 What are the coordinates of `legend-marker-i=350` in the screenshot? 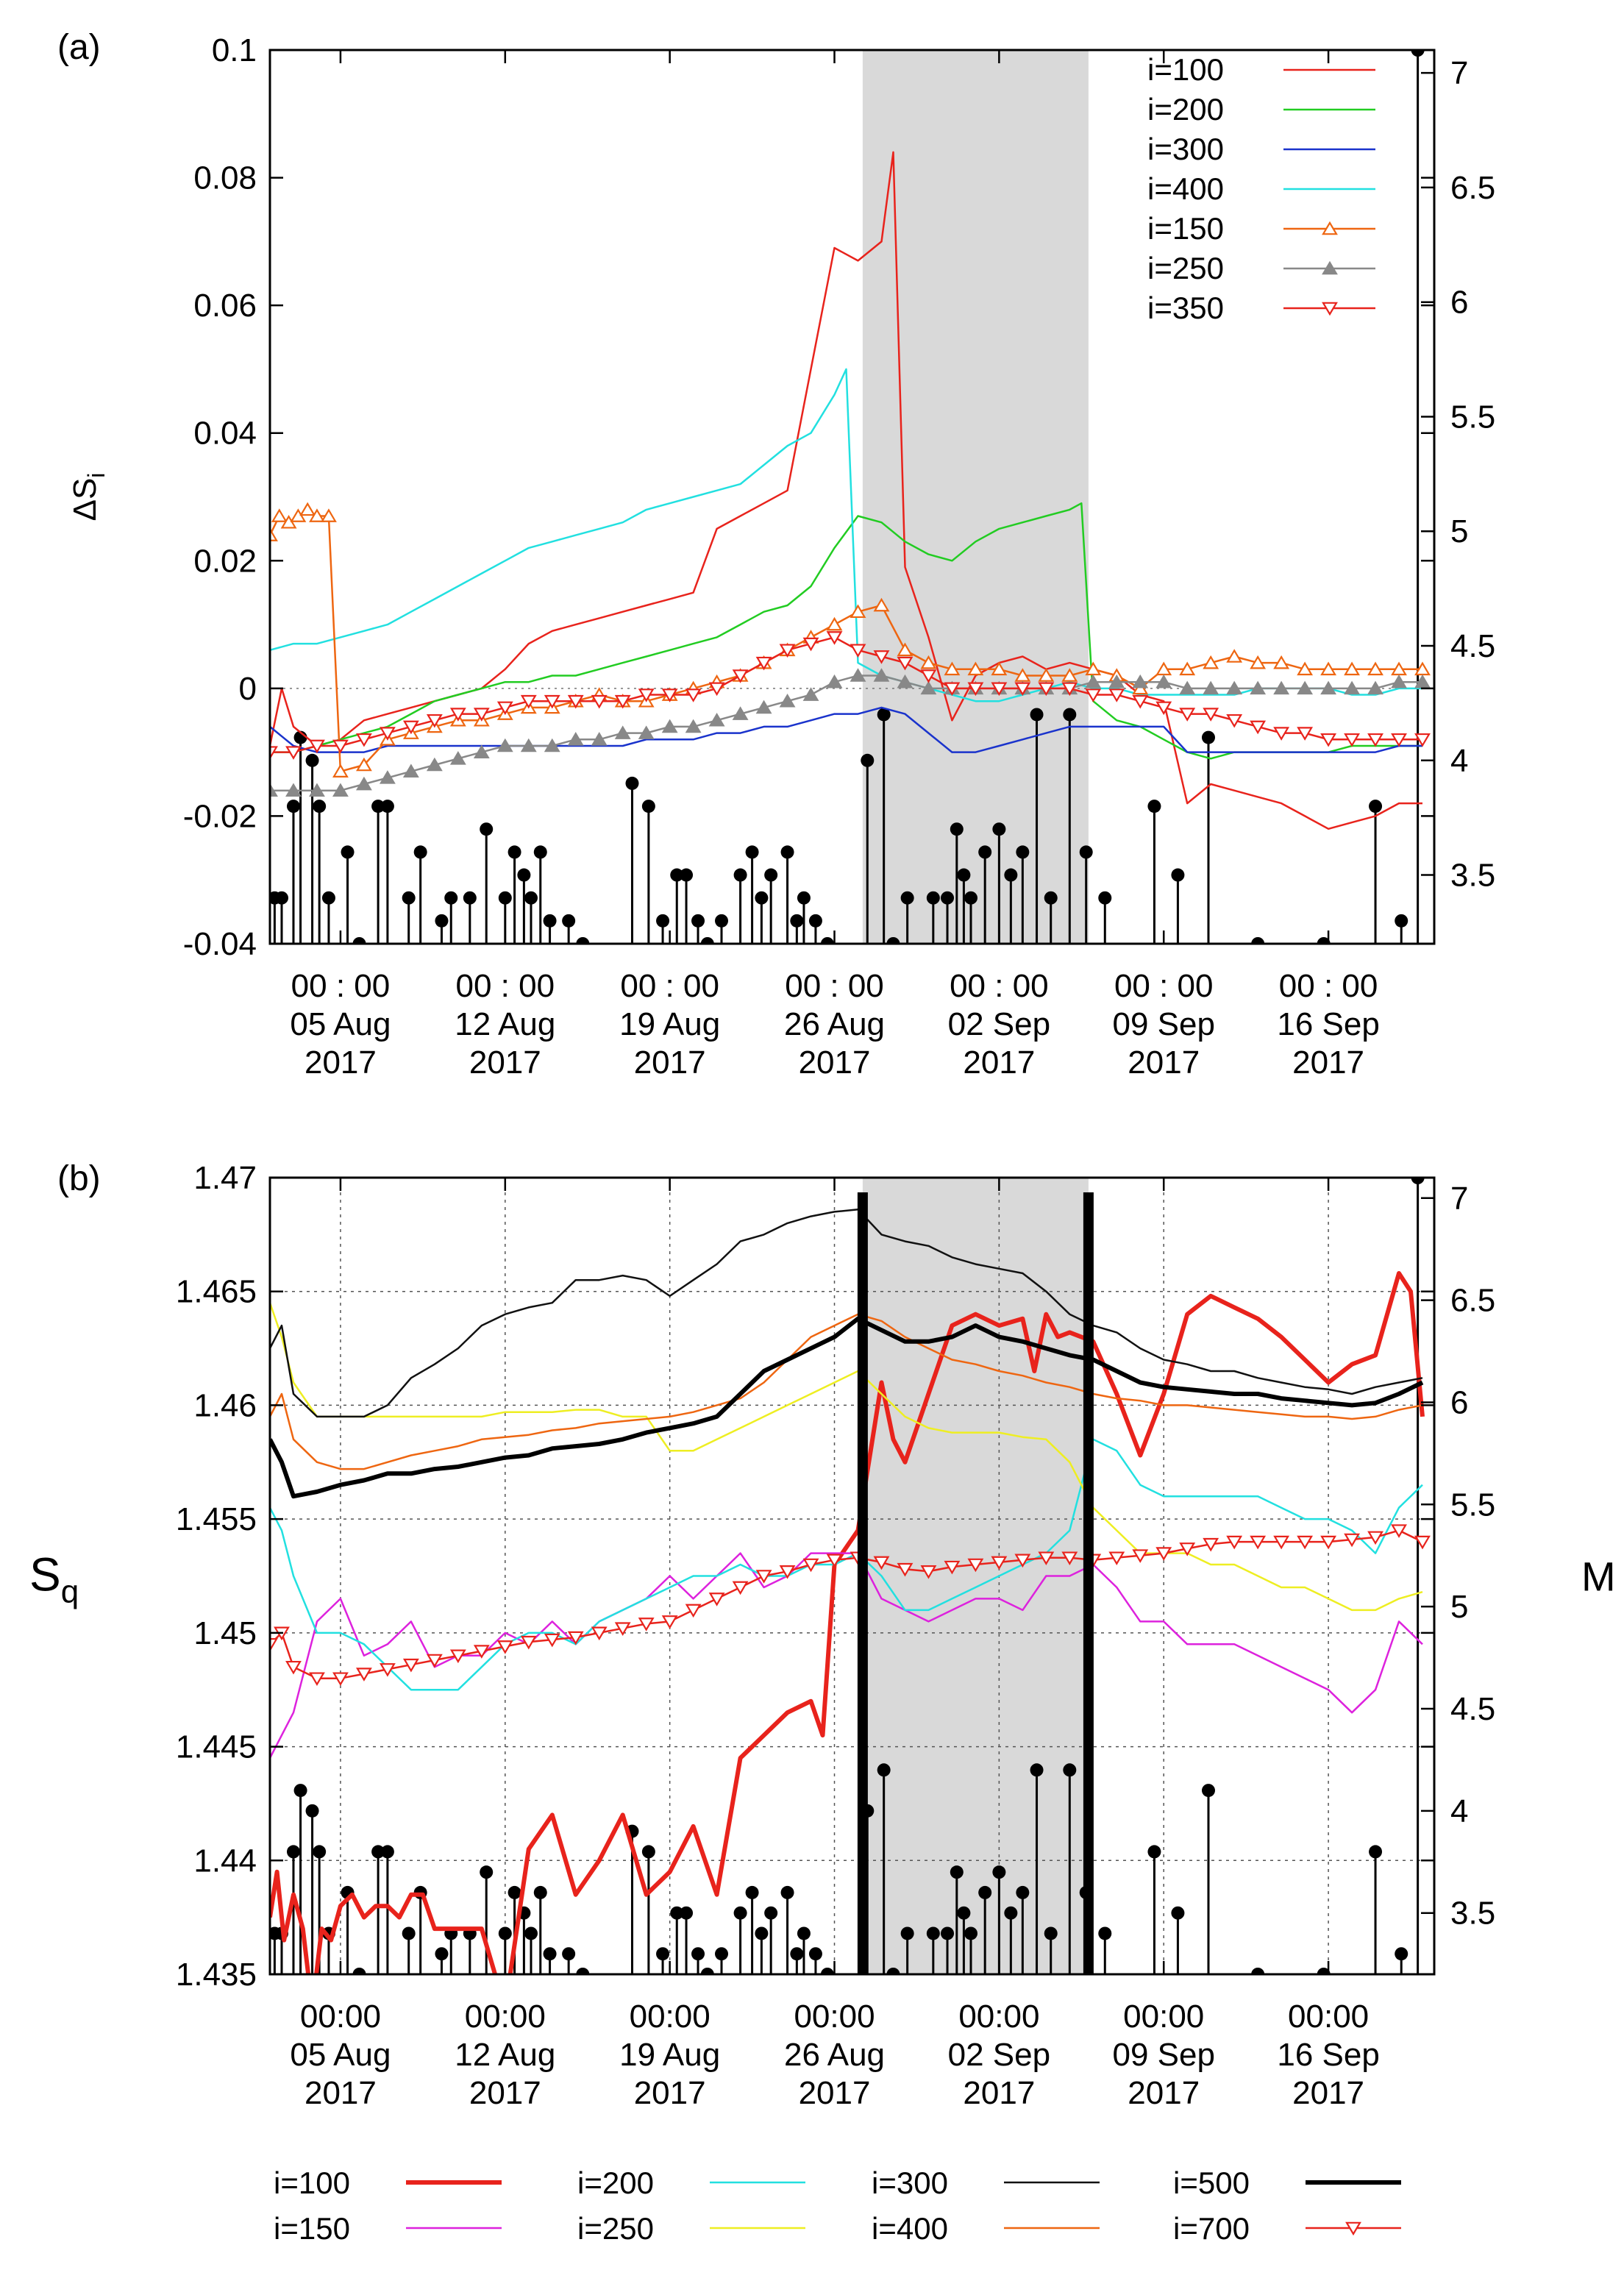 It's located at (1330, 309).